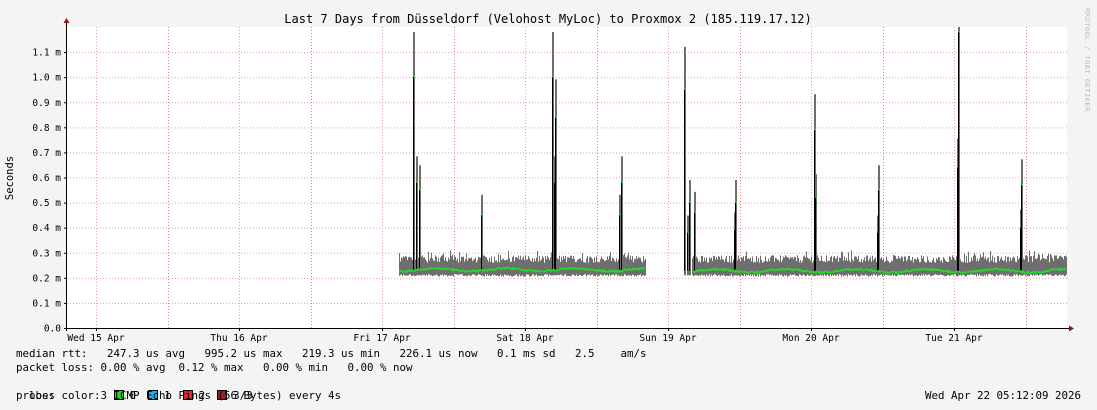 The image size is (1097, 410). I want to click on loss-color-3: 3/3, so click(235, 395).